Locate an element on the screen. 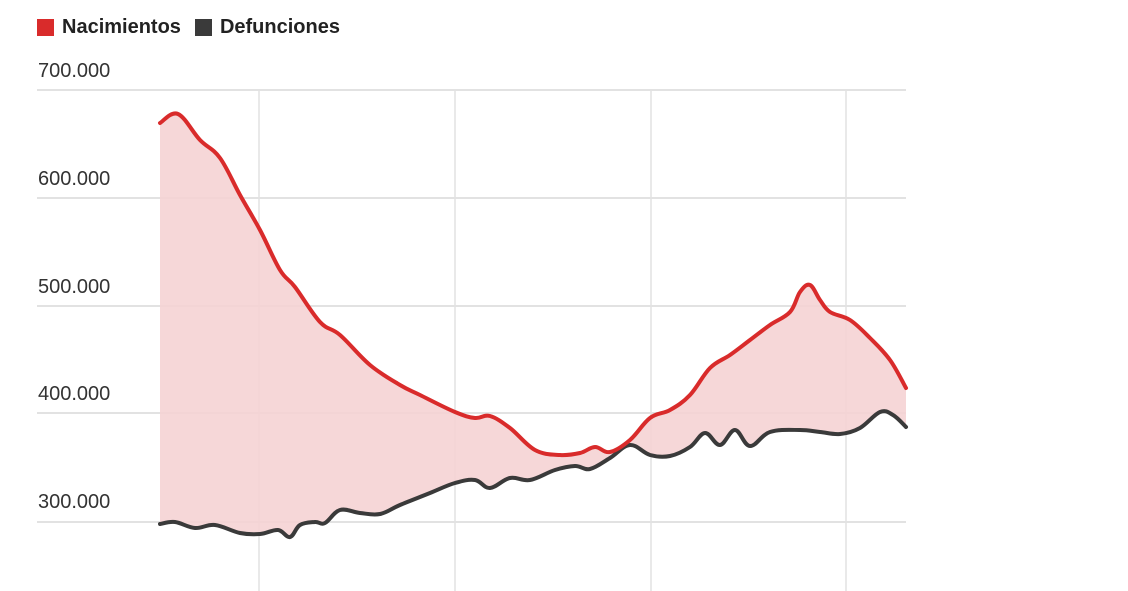 This screenshot has width=1128, height=591. deaths-line is located at coordinates (533, 474).